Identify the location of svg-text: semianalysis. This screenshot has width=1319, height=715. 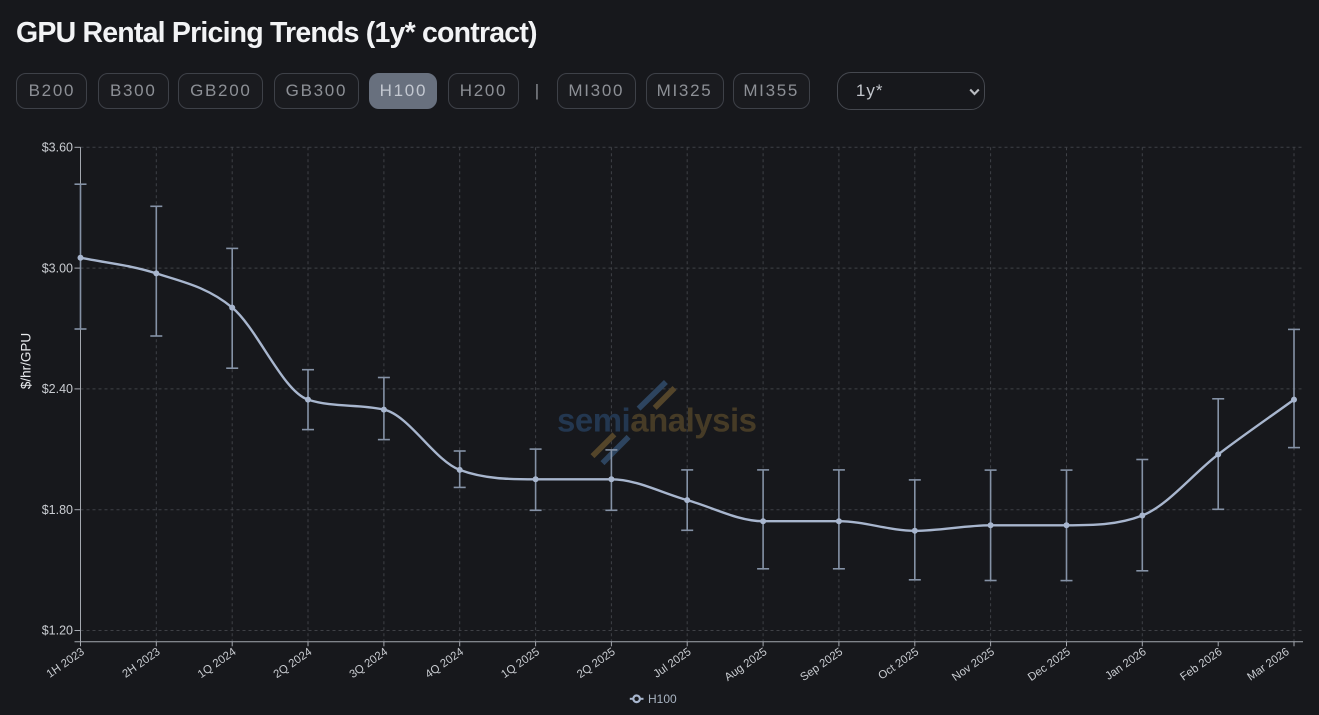
(656, 420).